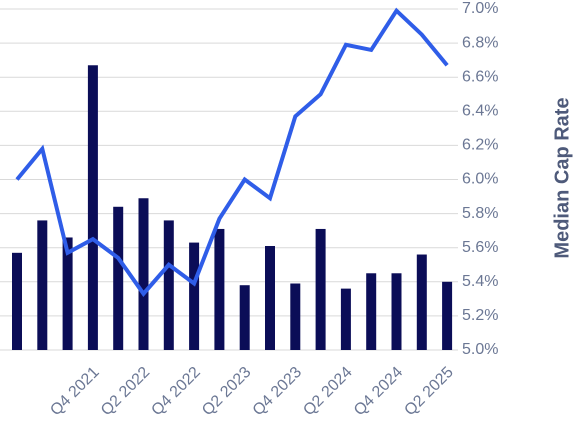 The width and height of the screenshot is (575, 431). Describe the element at coordinates (480, 179) in the screenshot. I see `y-tick-label: 6.0%` at that location.